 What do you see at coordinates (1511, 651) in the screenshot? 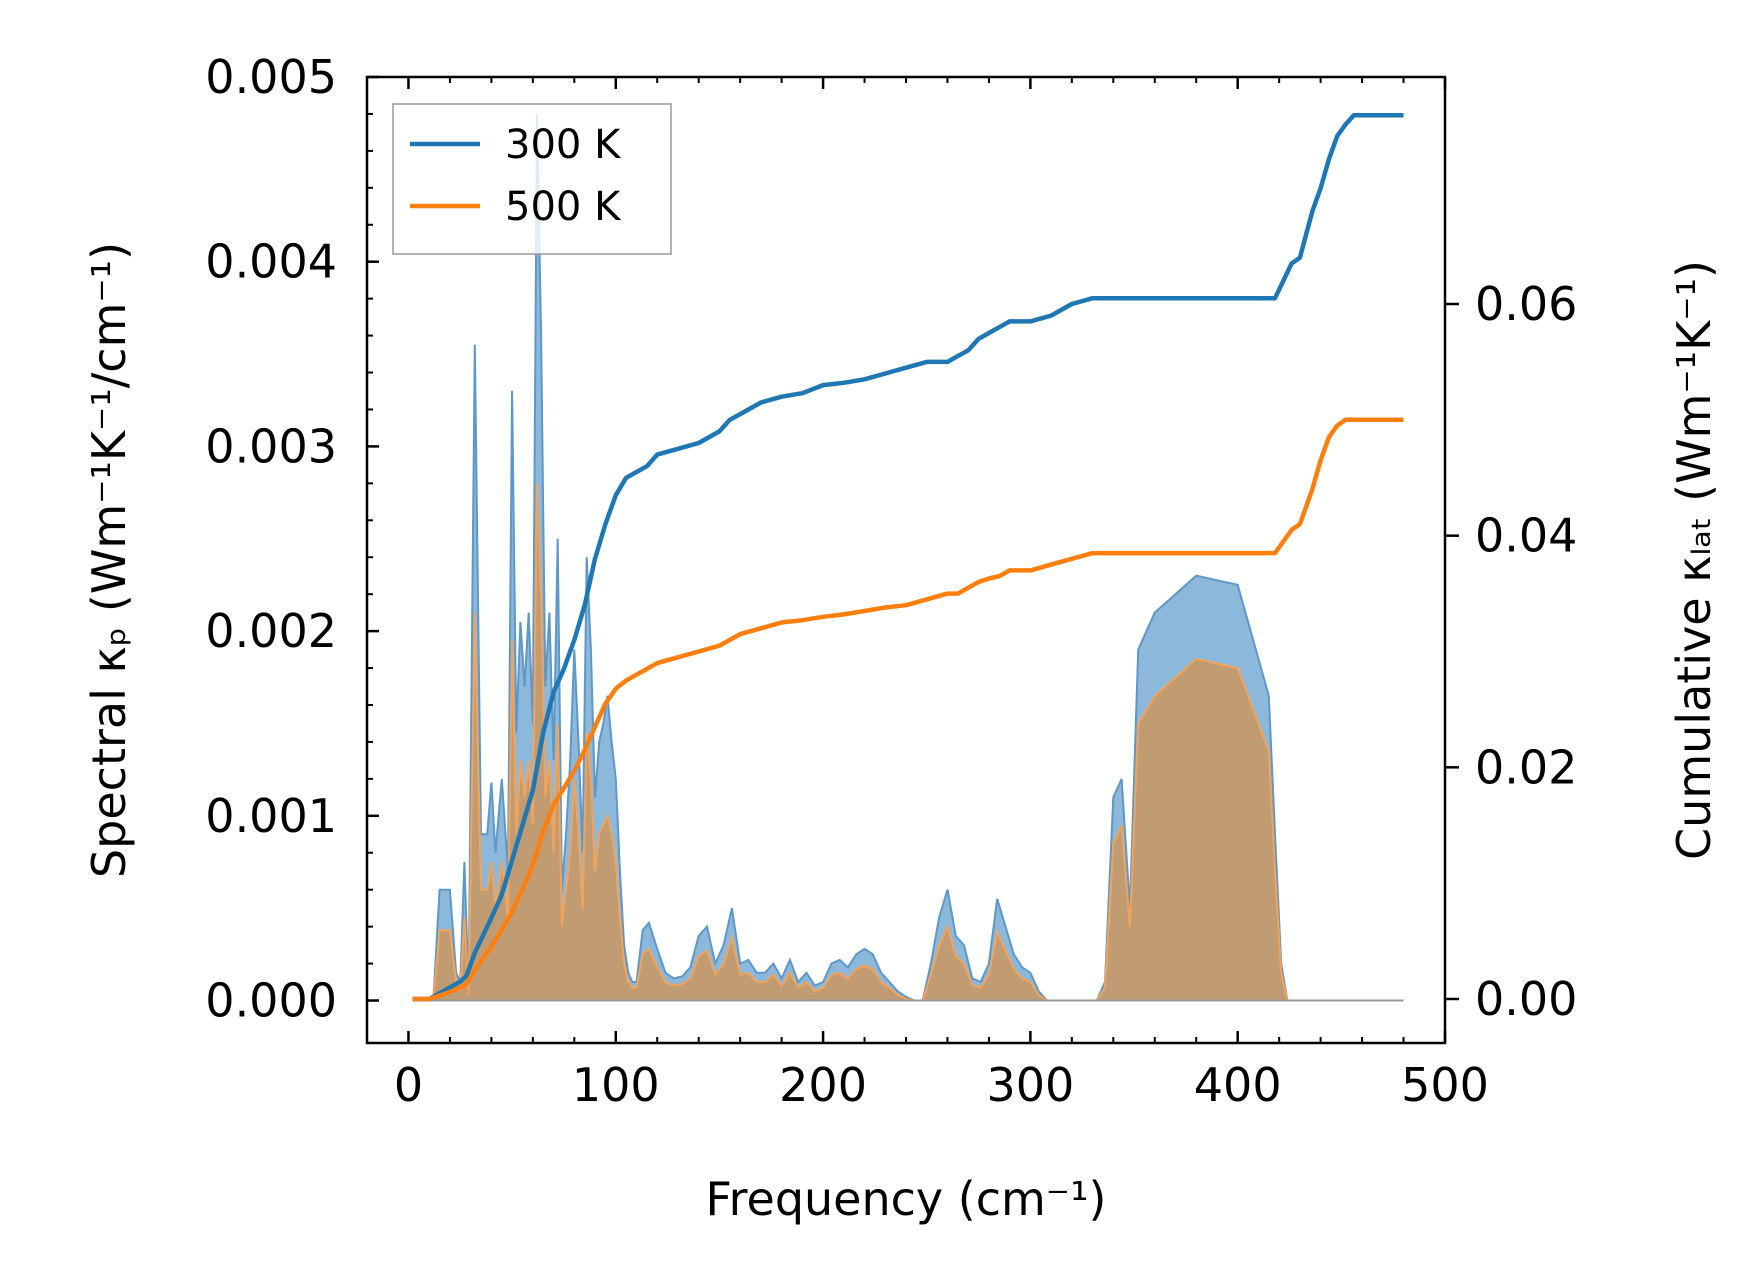
I see `y-axis-right: 0.00 0.02 0.04 0.06` at bounding box center [1511, 651].